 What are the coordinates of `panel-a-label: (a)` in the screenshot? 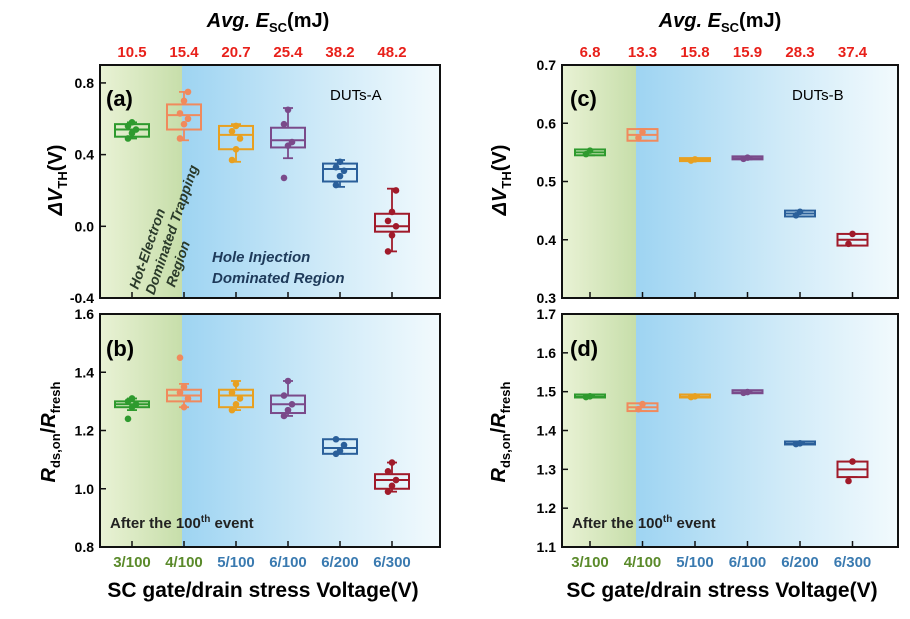 It's located at (119, 98).